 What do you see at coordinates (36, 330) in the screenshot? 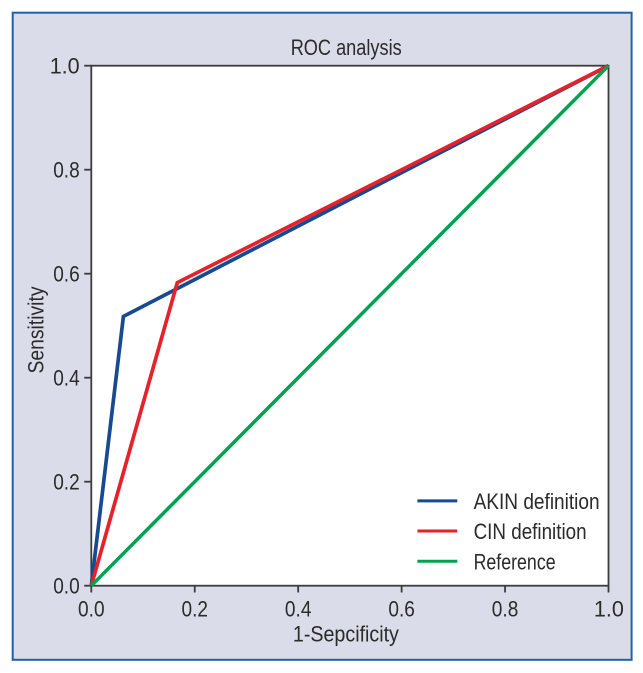
I see `svg-text: Sensitivity` at bounding box center [36, 330].